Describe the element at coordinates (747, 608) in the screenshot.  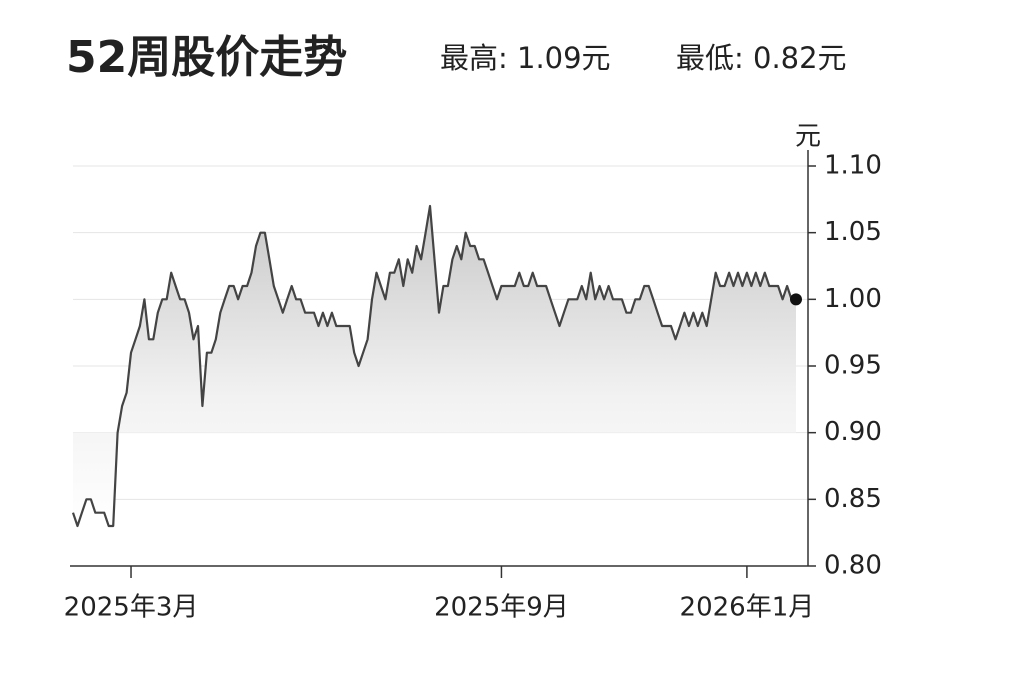
I see `x-tick-label: 2026年1月` at that location.